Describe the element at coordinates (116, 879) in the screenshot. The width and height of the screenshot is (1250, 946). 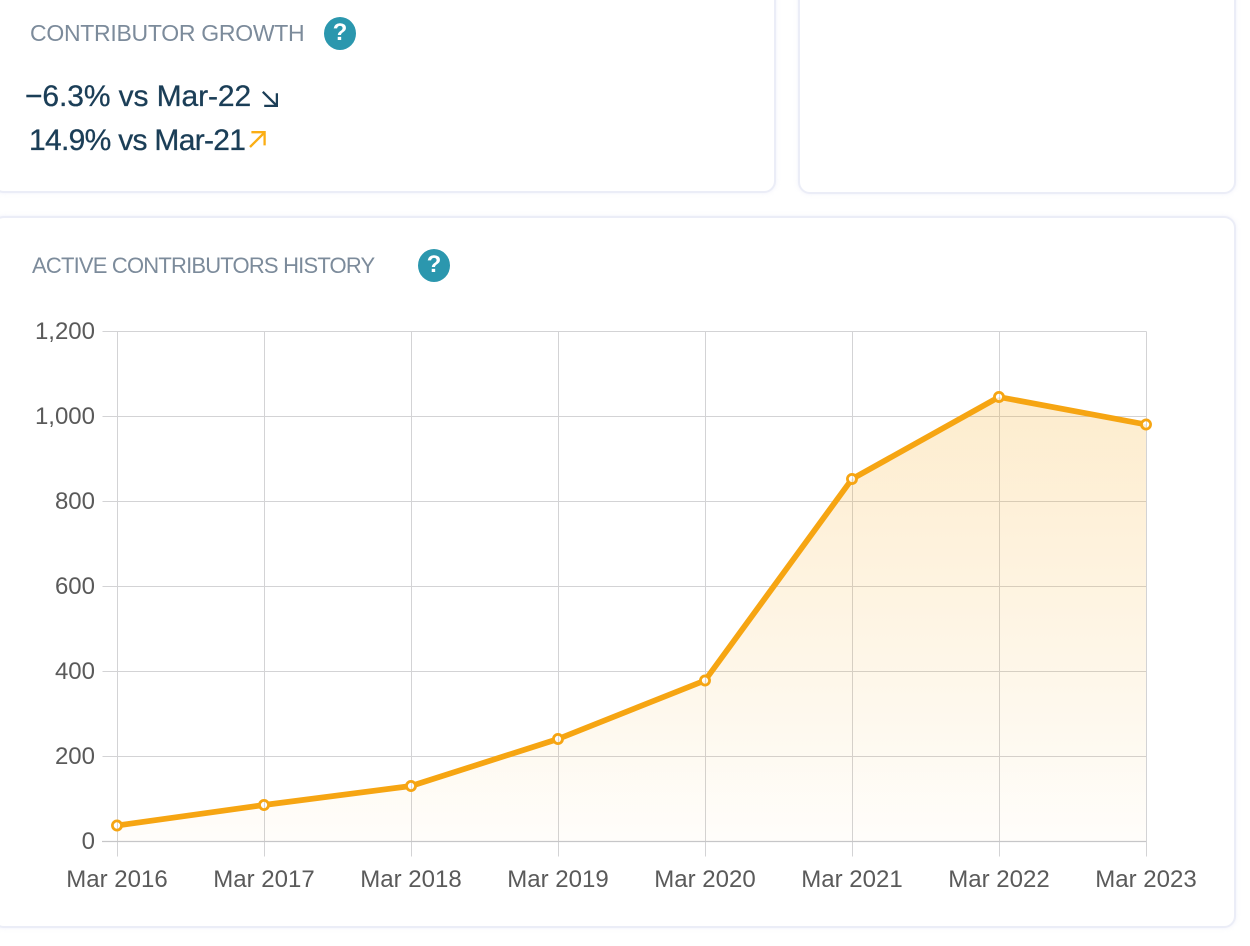
I see `svg-text: Mar 2016` at that location.